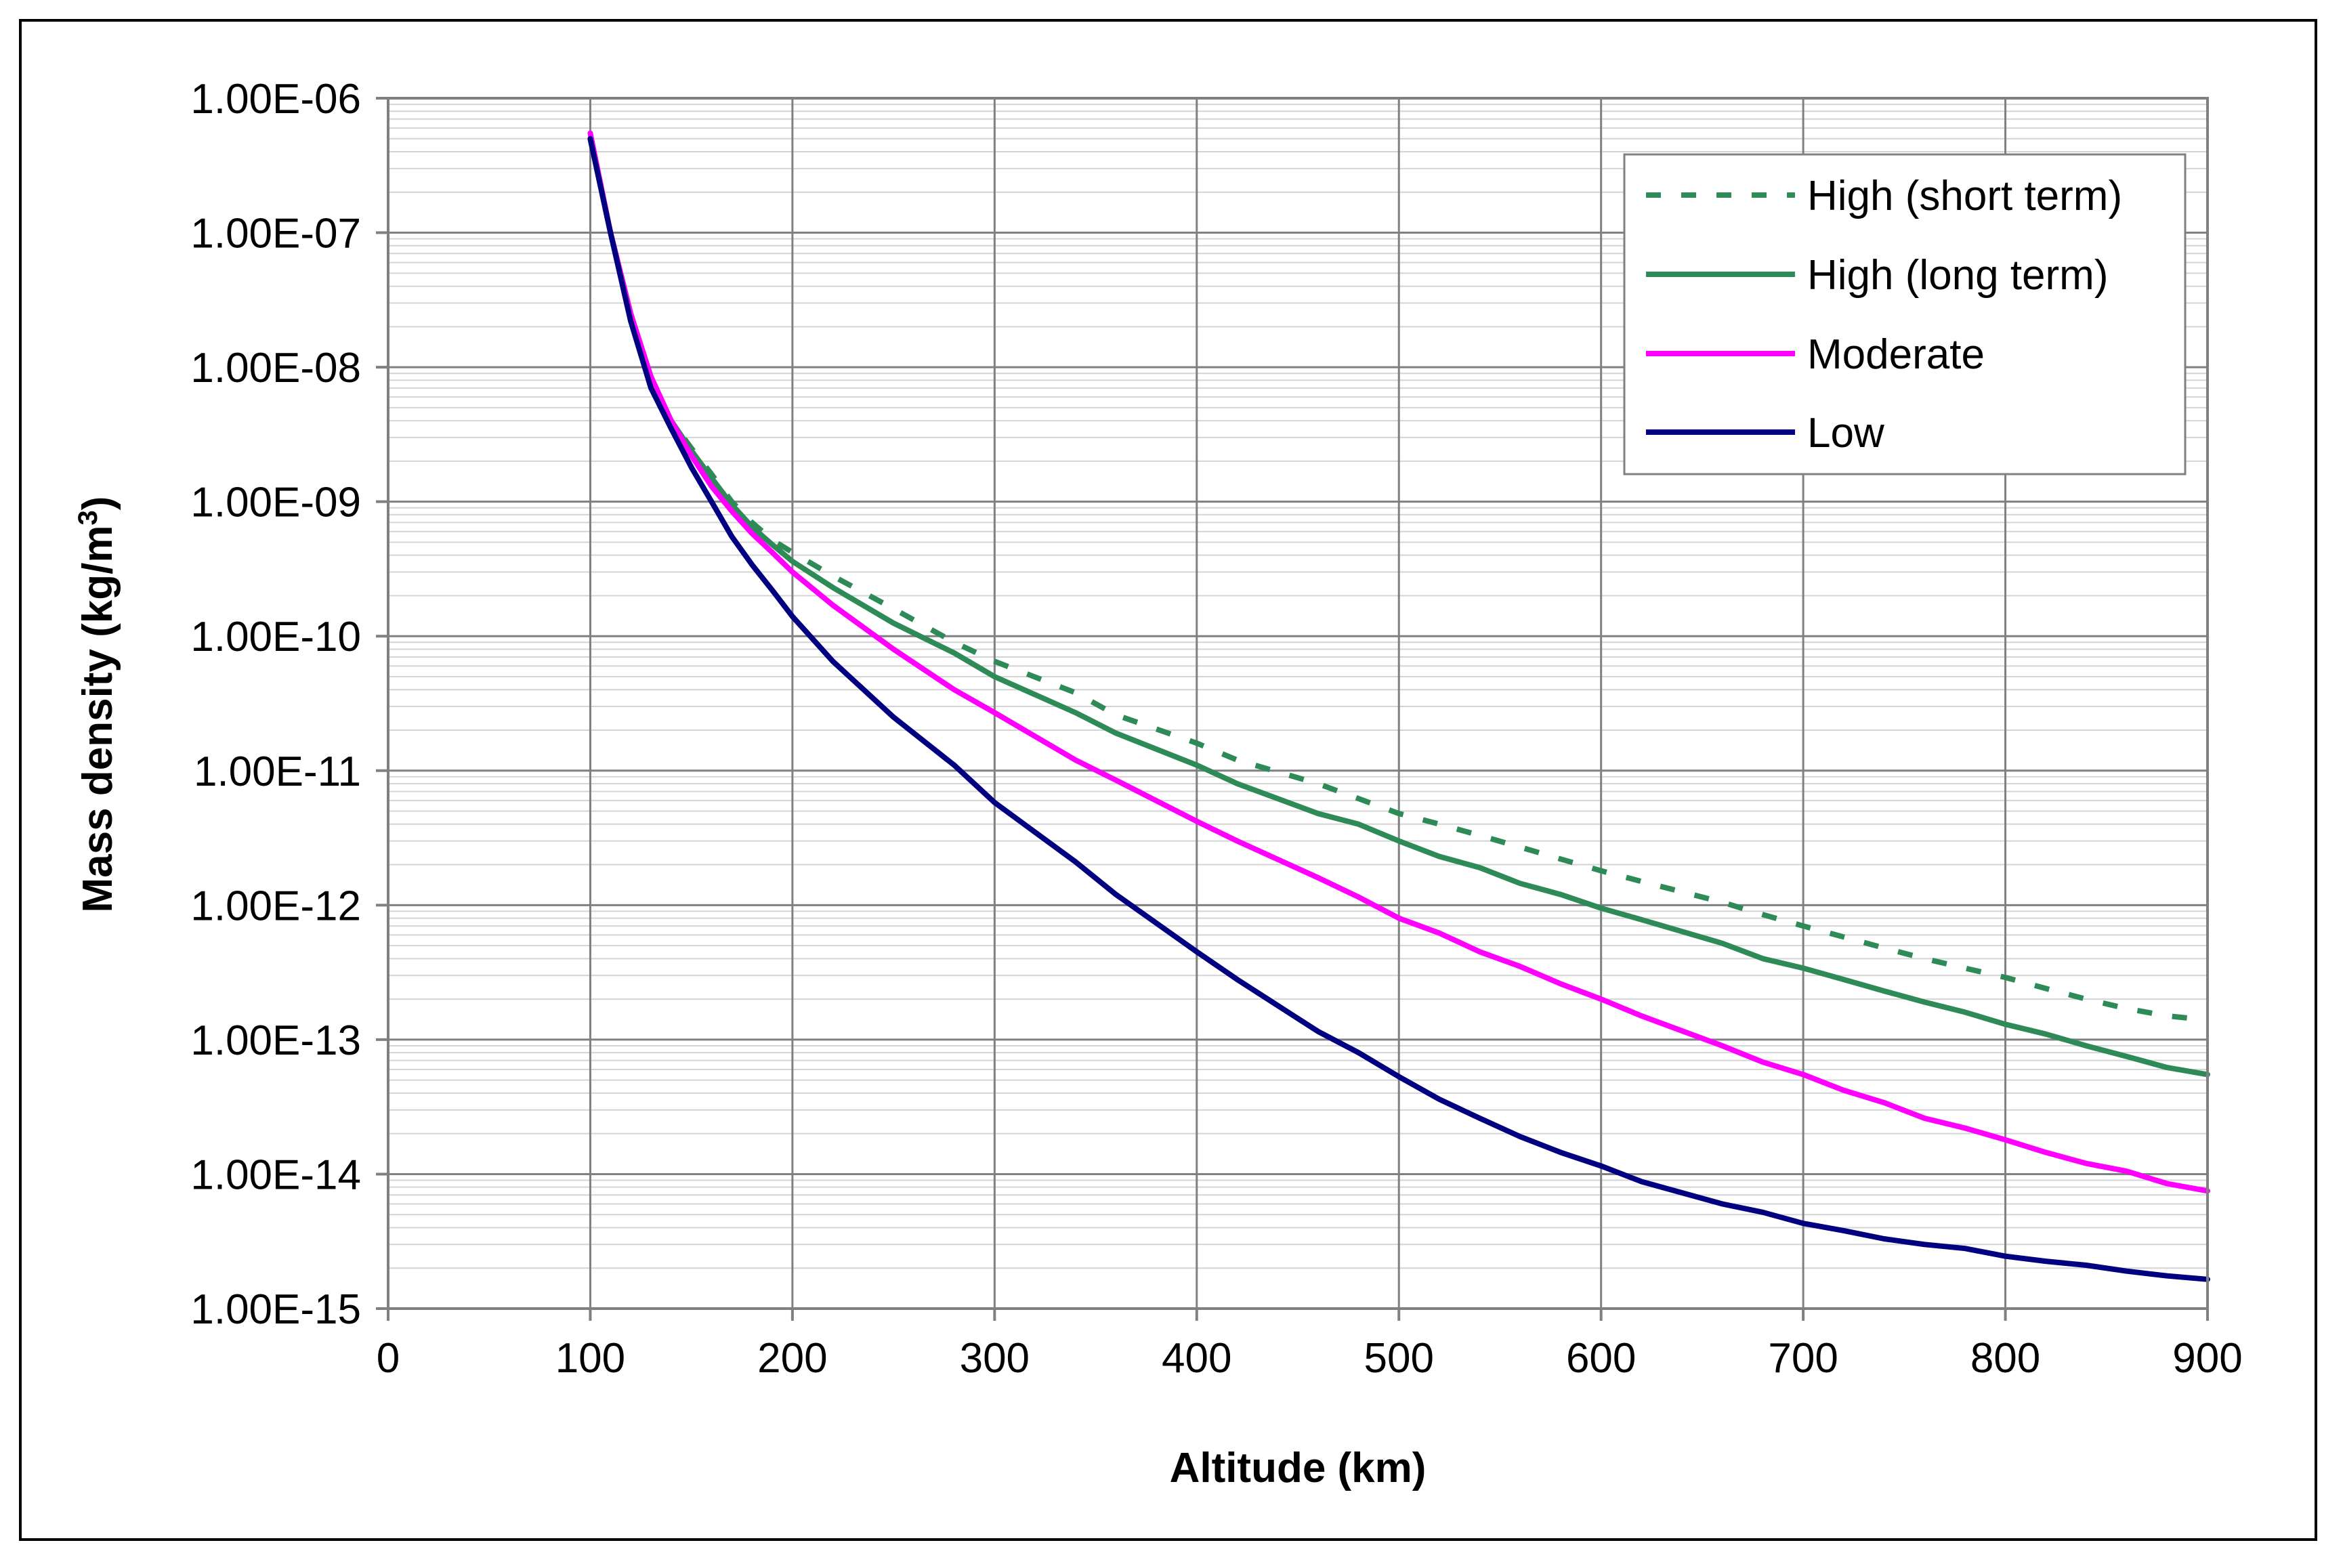 The width and height of the screenshot is (2343, 1568). What do you see at coordinates (388, 1358) in the screenshot?
I see `x-tick-label: 0` at bounding box center [388, 1358].